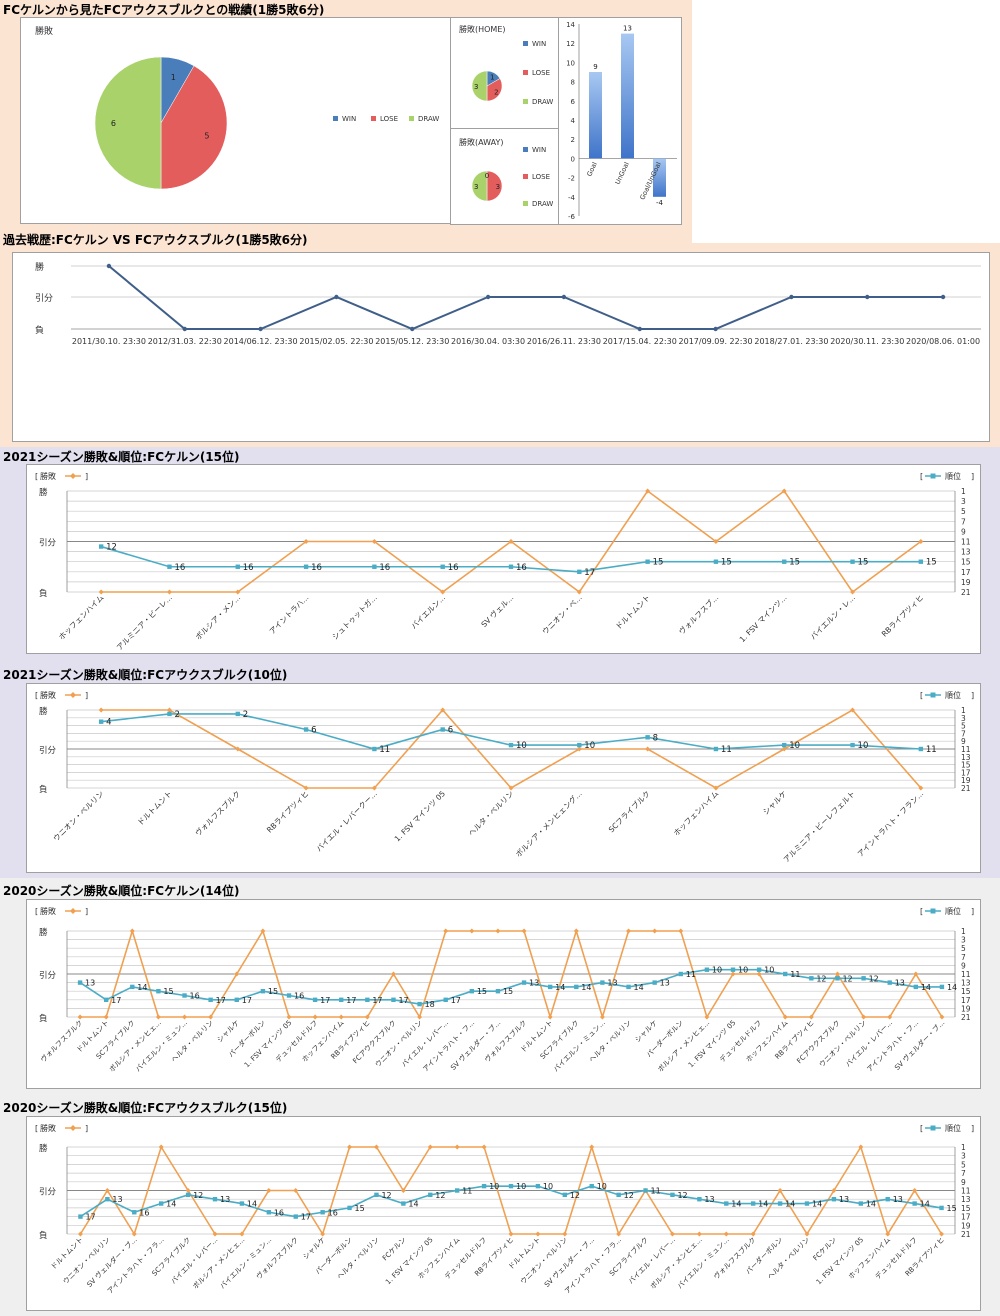 The width and height of the screenshot is (1000, 1316). What do you see at coordinates (963, 1156) in the screenshot?
I see `right-tick-label: 3` at bounding box center [963, 1156].